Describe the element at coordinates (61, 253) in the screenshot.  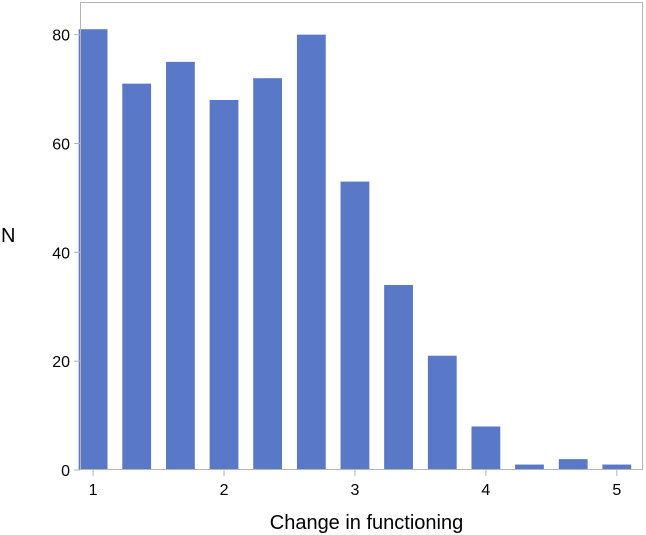
I see `y-tick-label-40: 40` at that location.